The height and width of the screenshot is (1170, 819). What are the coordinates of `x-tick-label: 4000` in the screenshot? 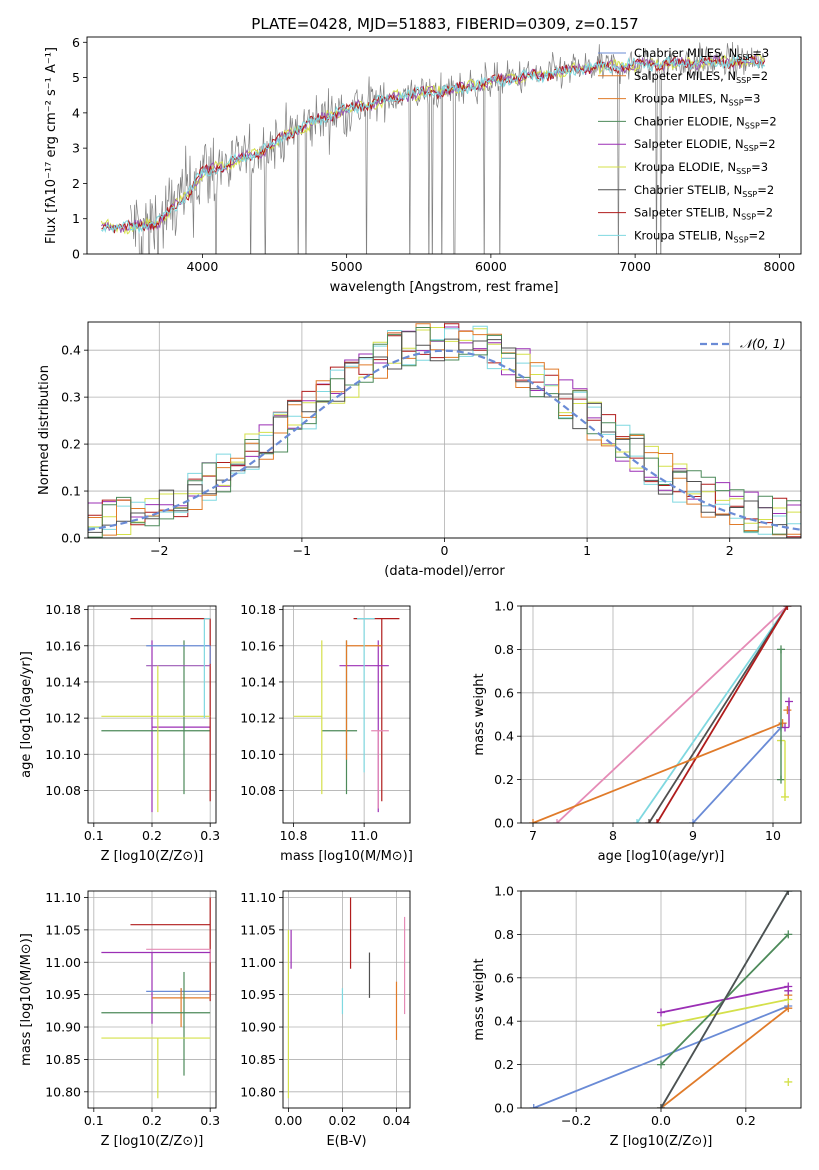 It's located at (202, 266).